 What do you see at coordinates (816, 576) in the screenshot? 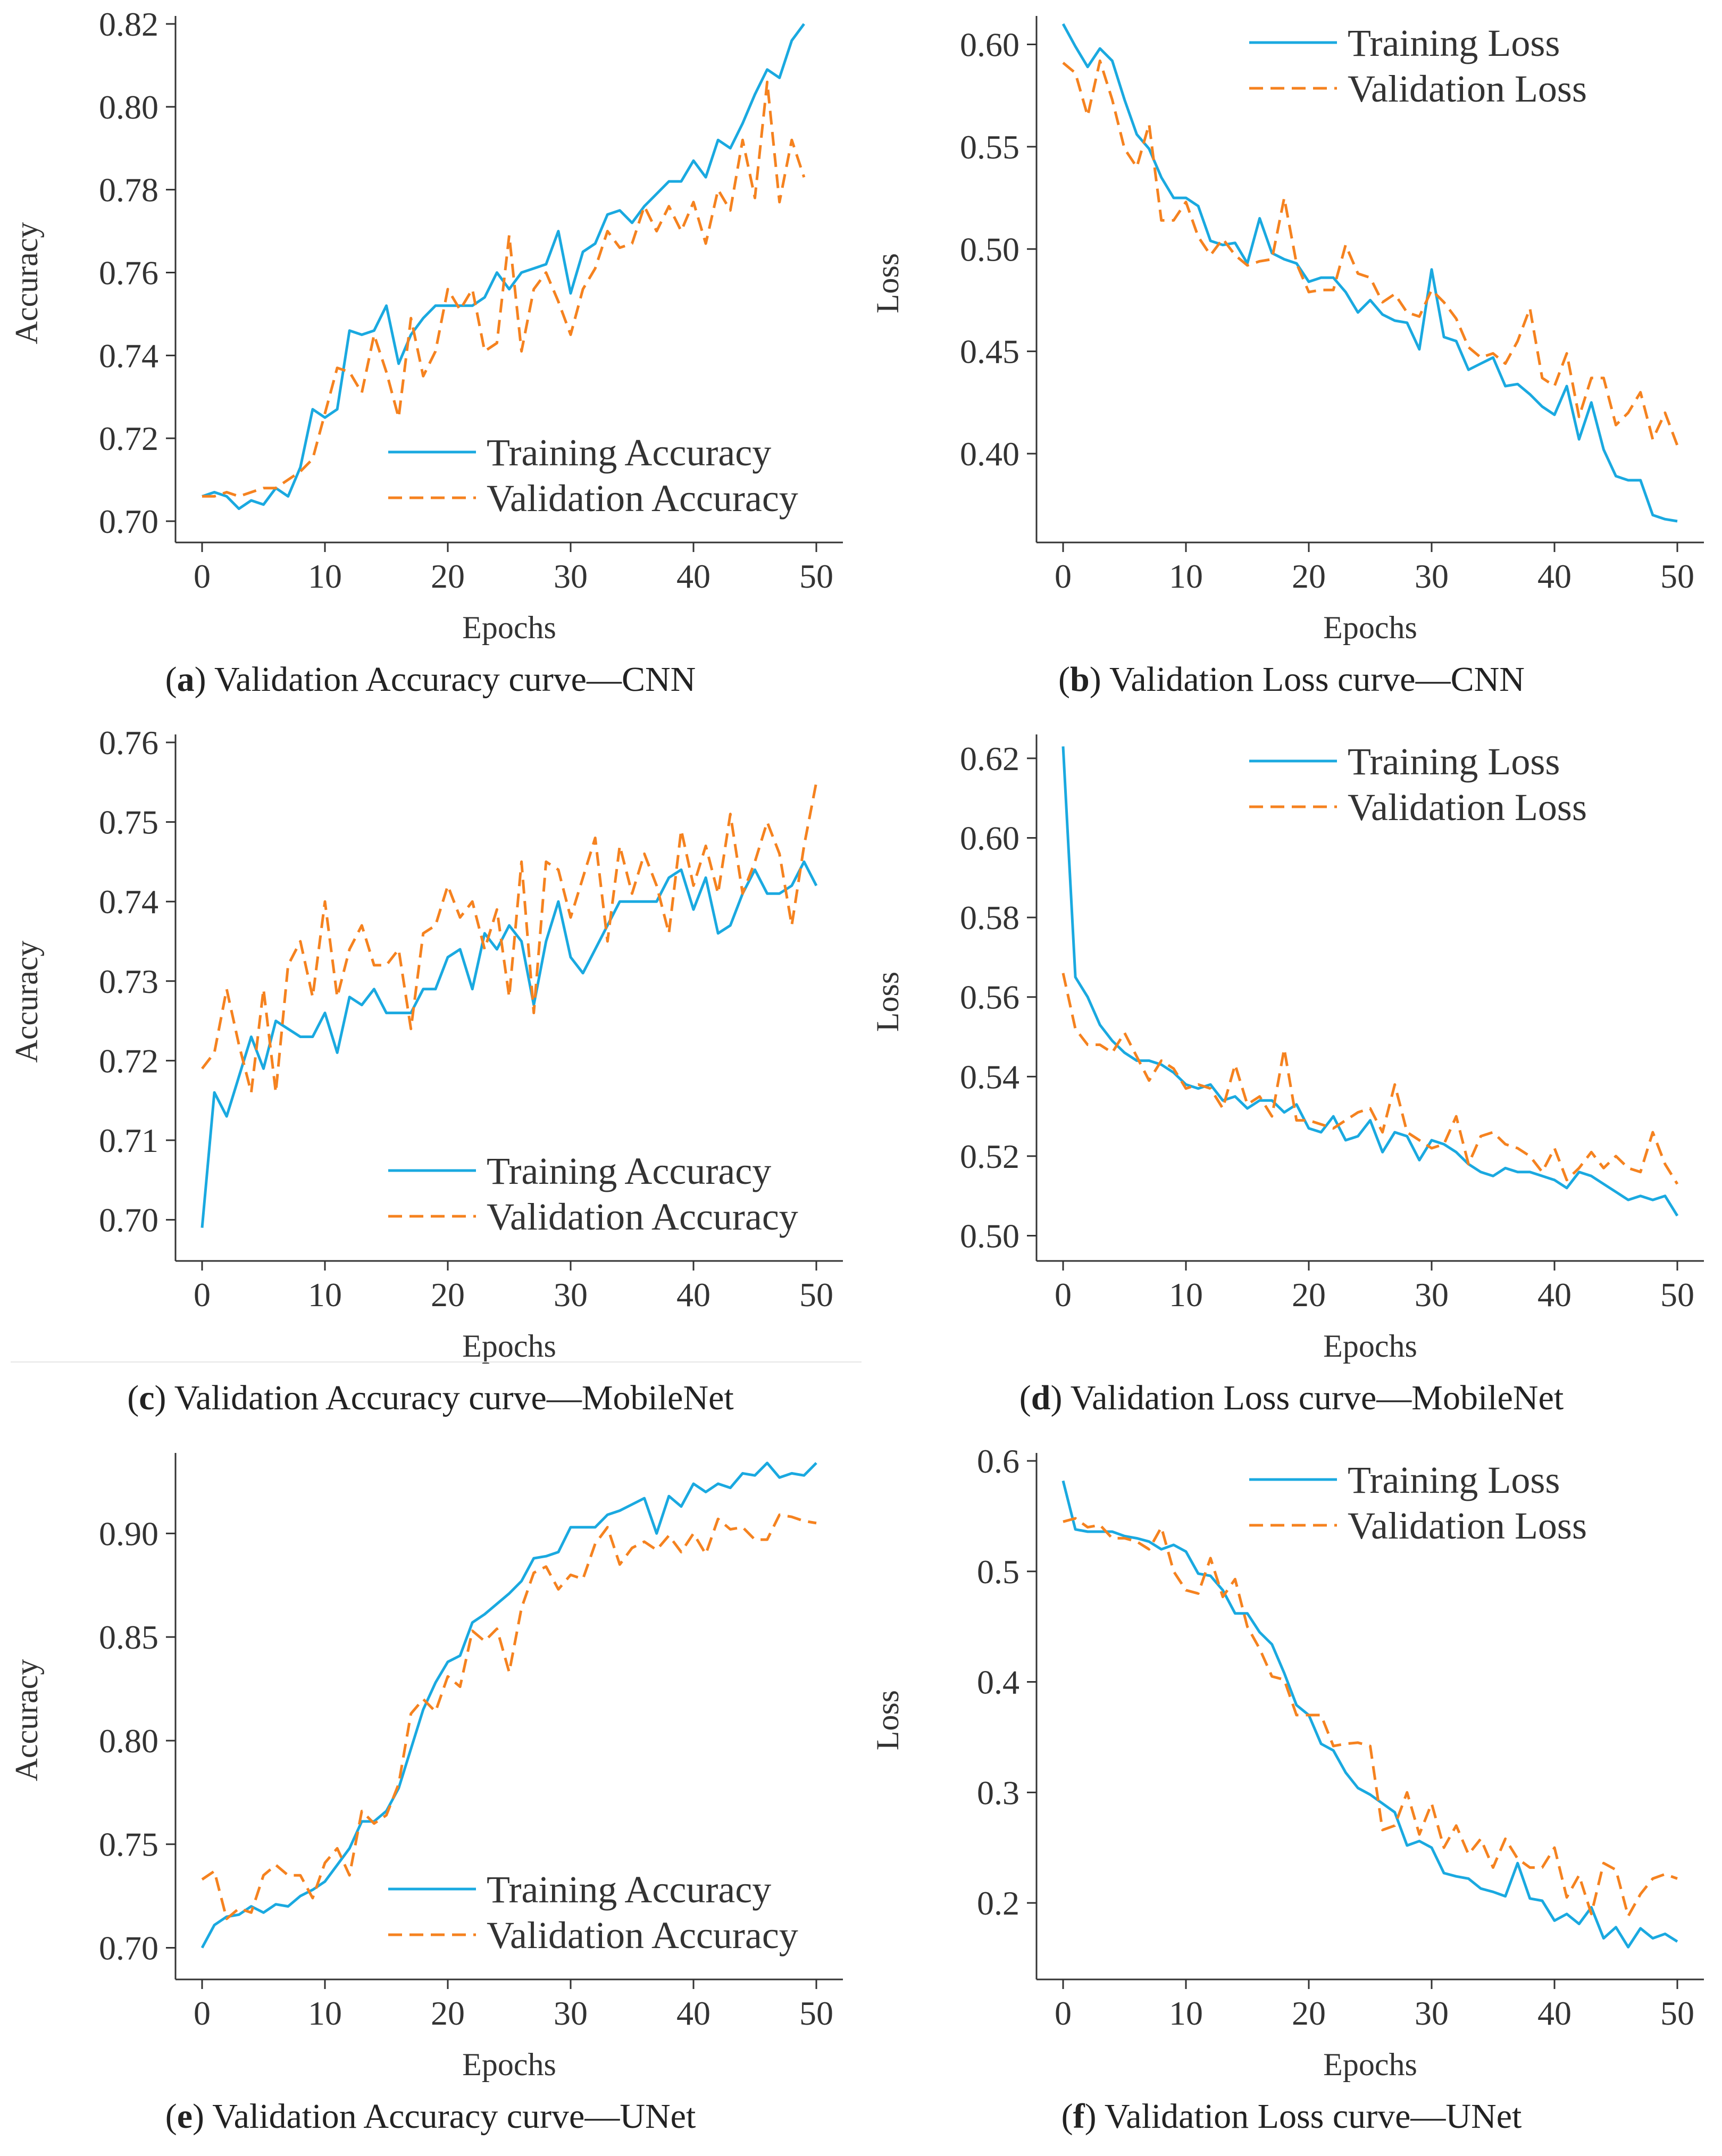
I see `chart-a-x-tick-label: 50` at bounding box center [816, 576].